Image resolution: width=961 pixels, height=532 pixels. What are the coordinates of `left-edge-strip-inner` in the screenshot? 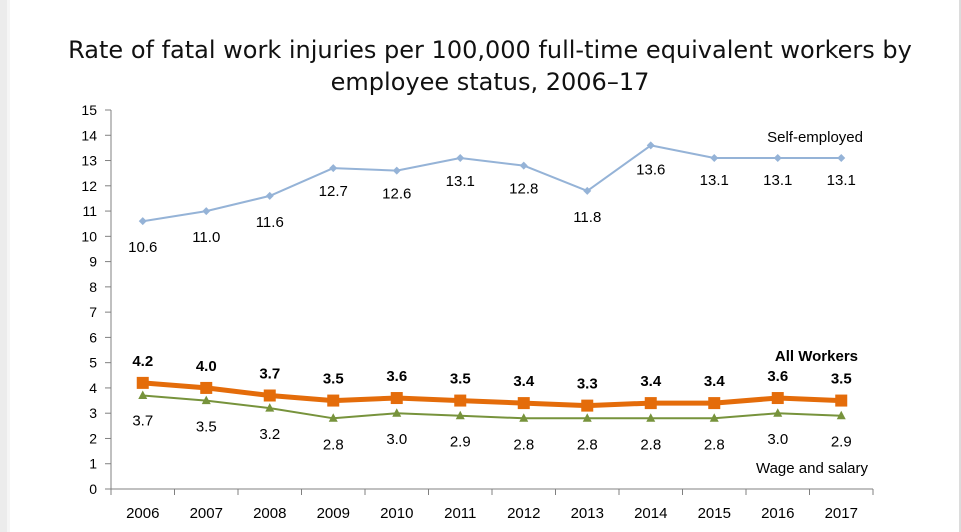 It's located at (8, 266).